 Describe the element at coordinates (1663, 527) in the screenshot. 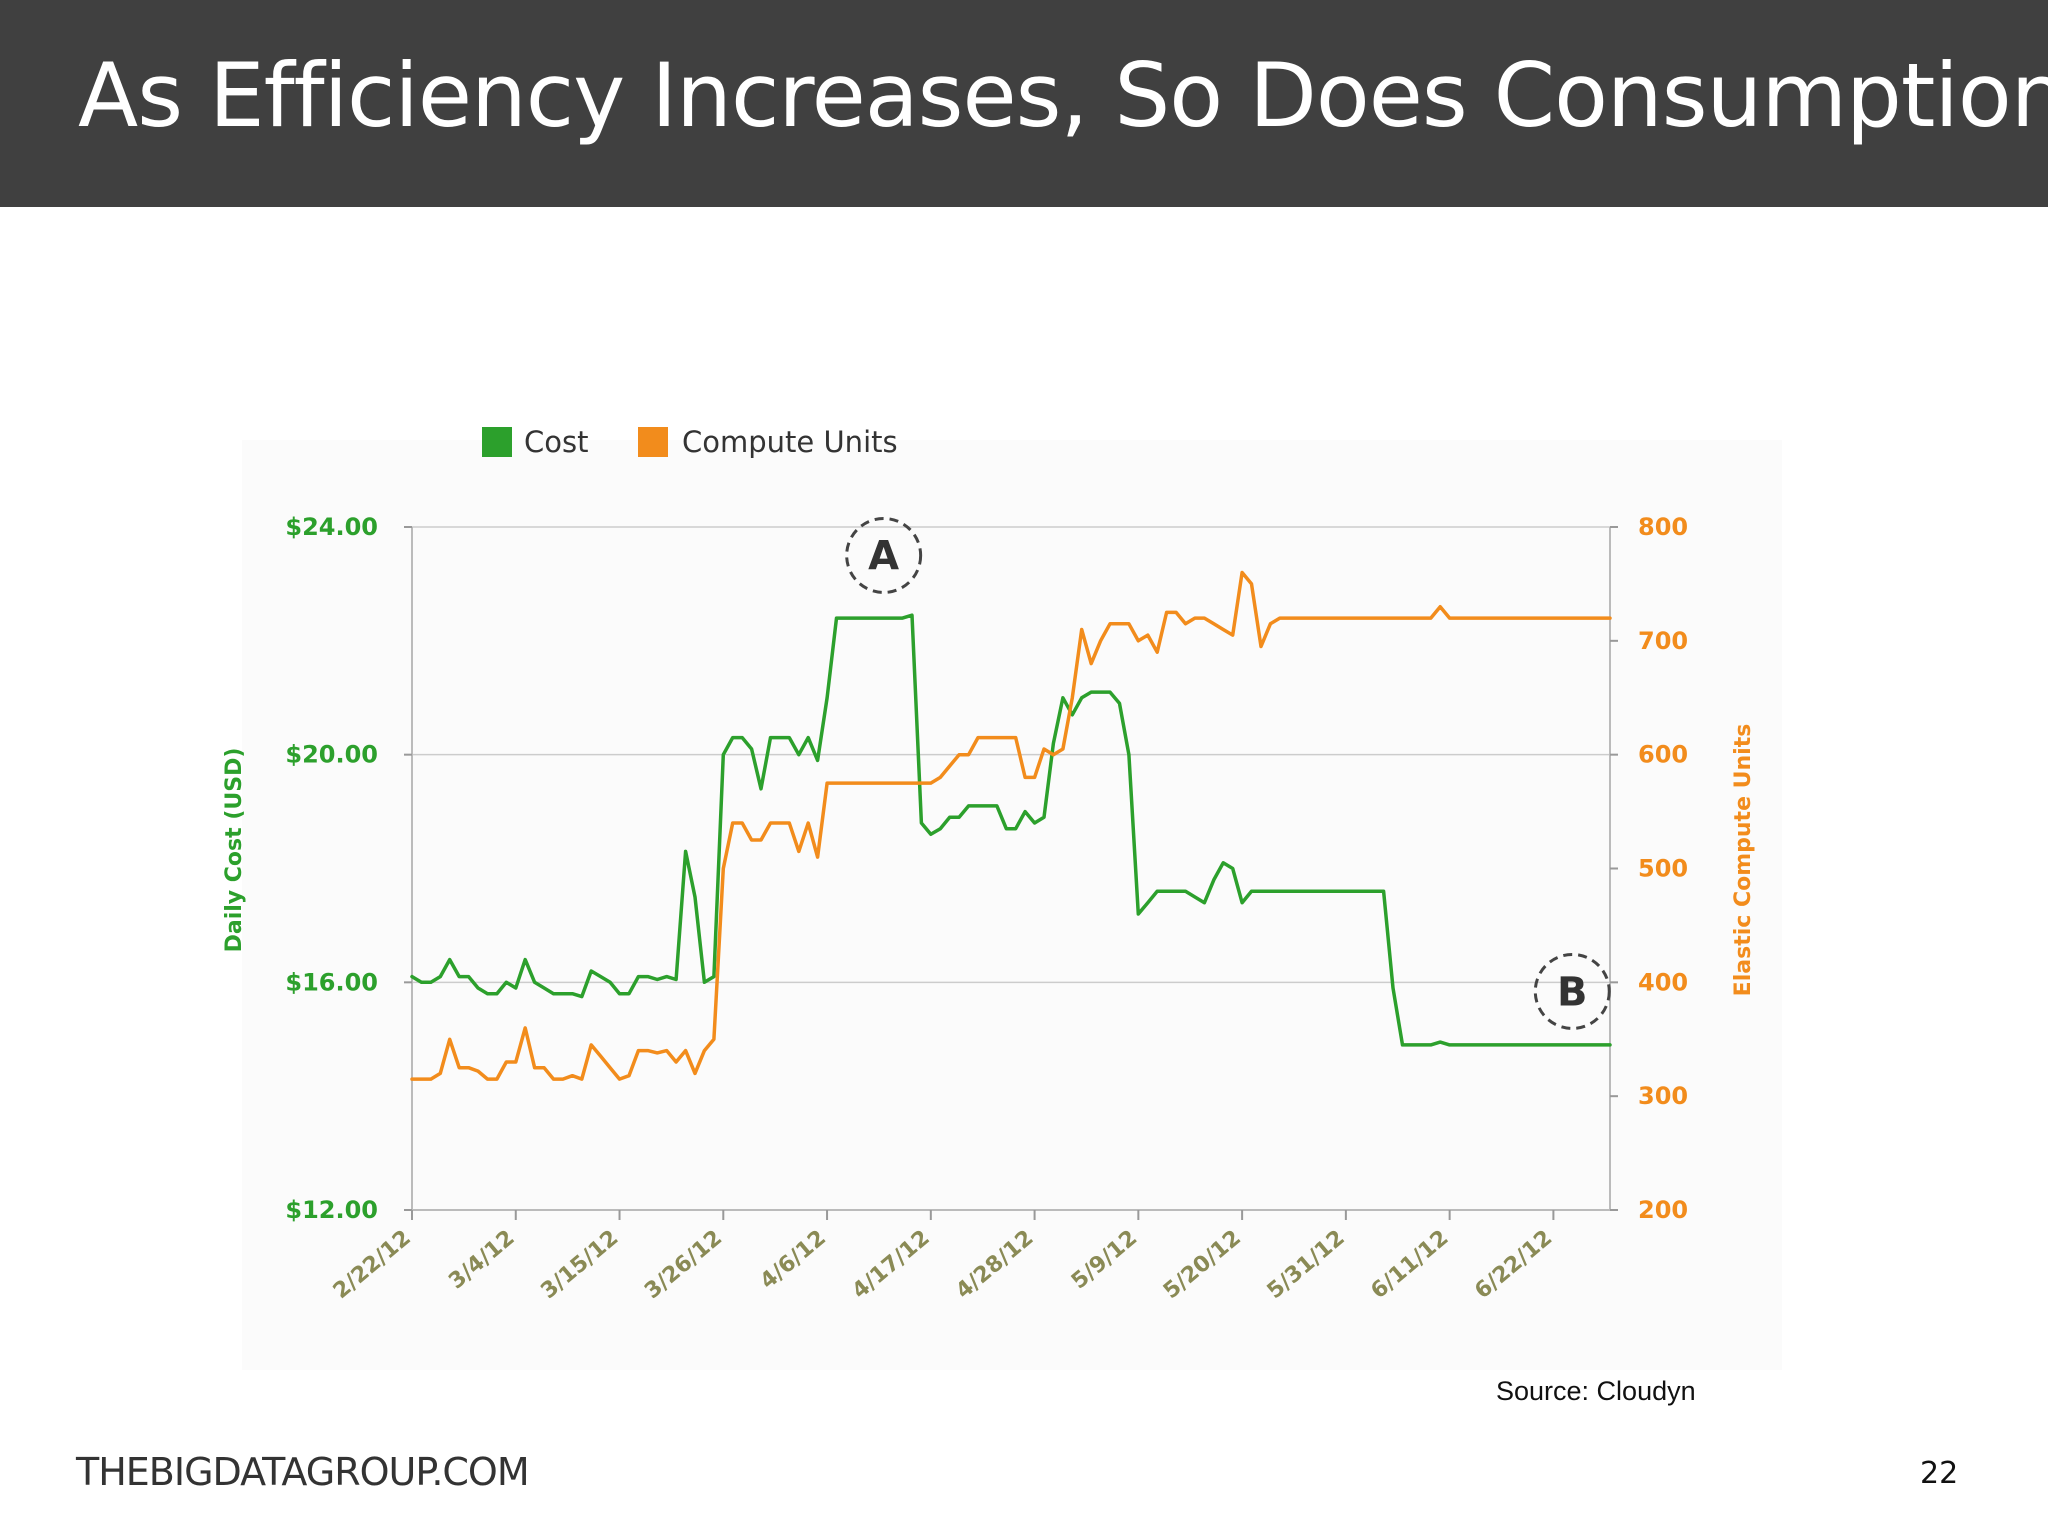

I see `right-tick-label: 800` at that location.